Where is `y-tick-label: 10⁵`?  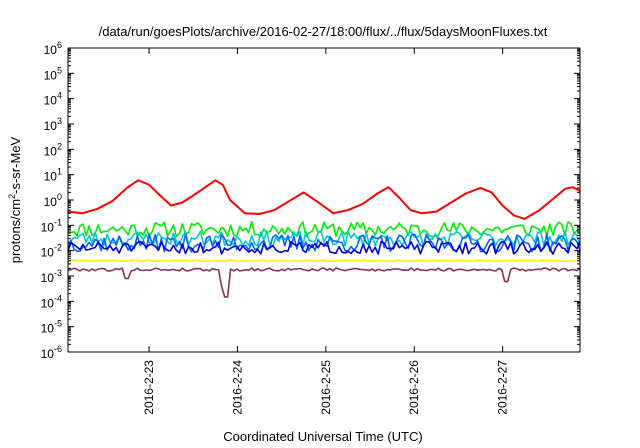 y-tick-label: 10⁵ is located at coordinates (53, 73).